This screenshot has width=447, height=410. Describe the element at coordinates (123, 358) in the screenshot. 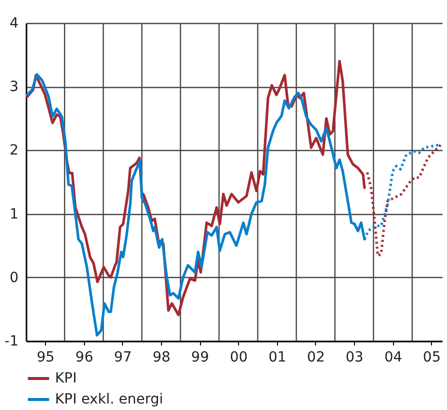

I see `x-tick-label: 97` at that location.